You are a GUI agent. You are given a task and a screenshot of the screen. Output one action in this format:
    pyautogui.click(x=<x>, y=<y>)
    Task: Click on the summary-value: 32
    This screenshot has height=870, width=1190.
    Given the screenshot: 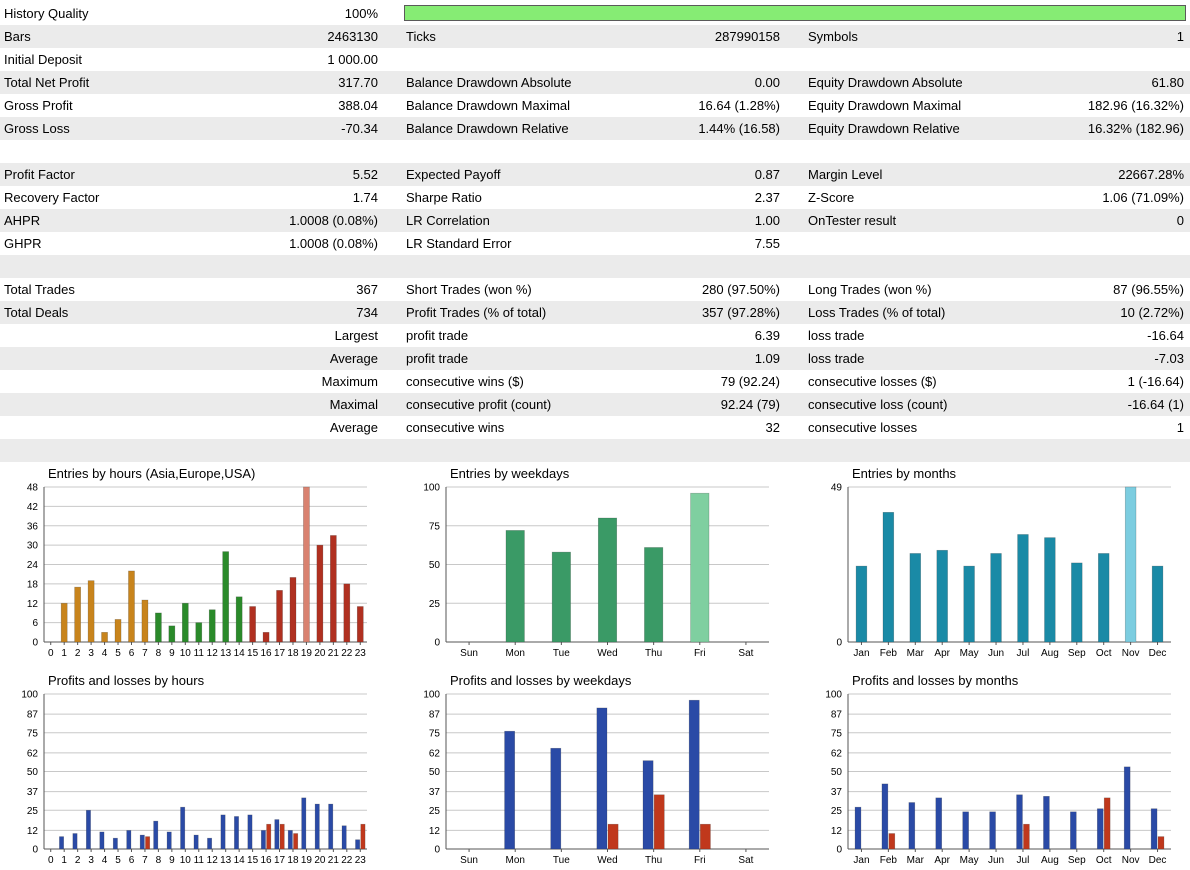 What is the action you would take?
    pyautogui.click(x=772, y=427)
    